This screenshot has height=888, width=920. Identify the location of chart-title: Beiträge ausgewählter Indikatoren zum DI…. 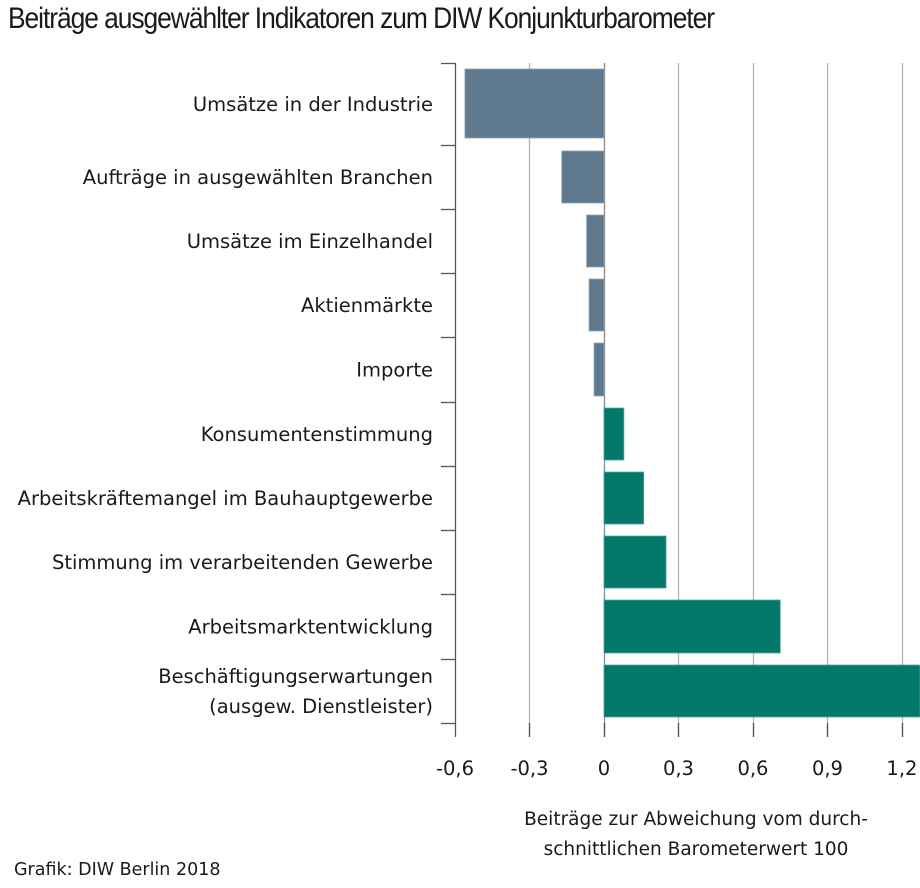
(361, 18).